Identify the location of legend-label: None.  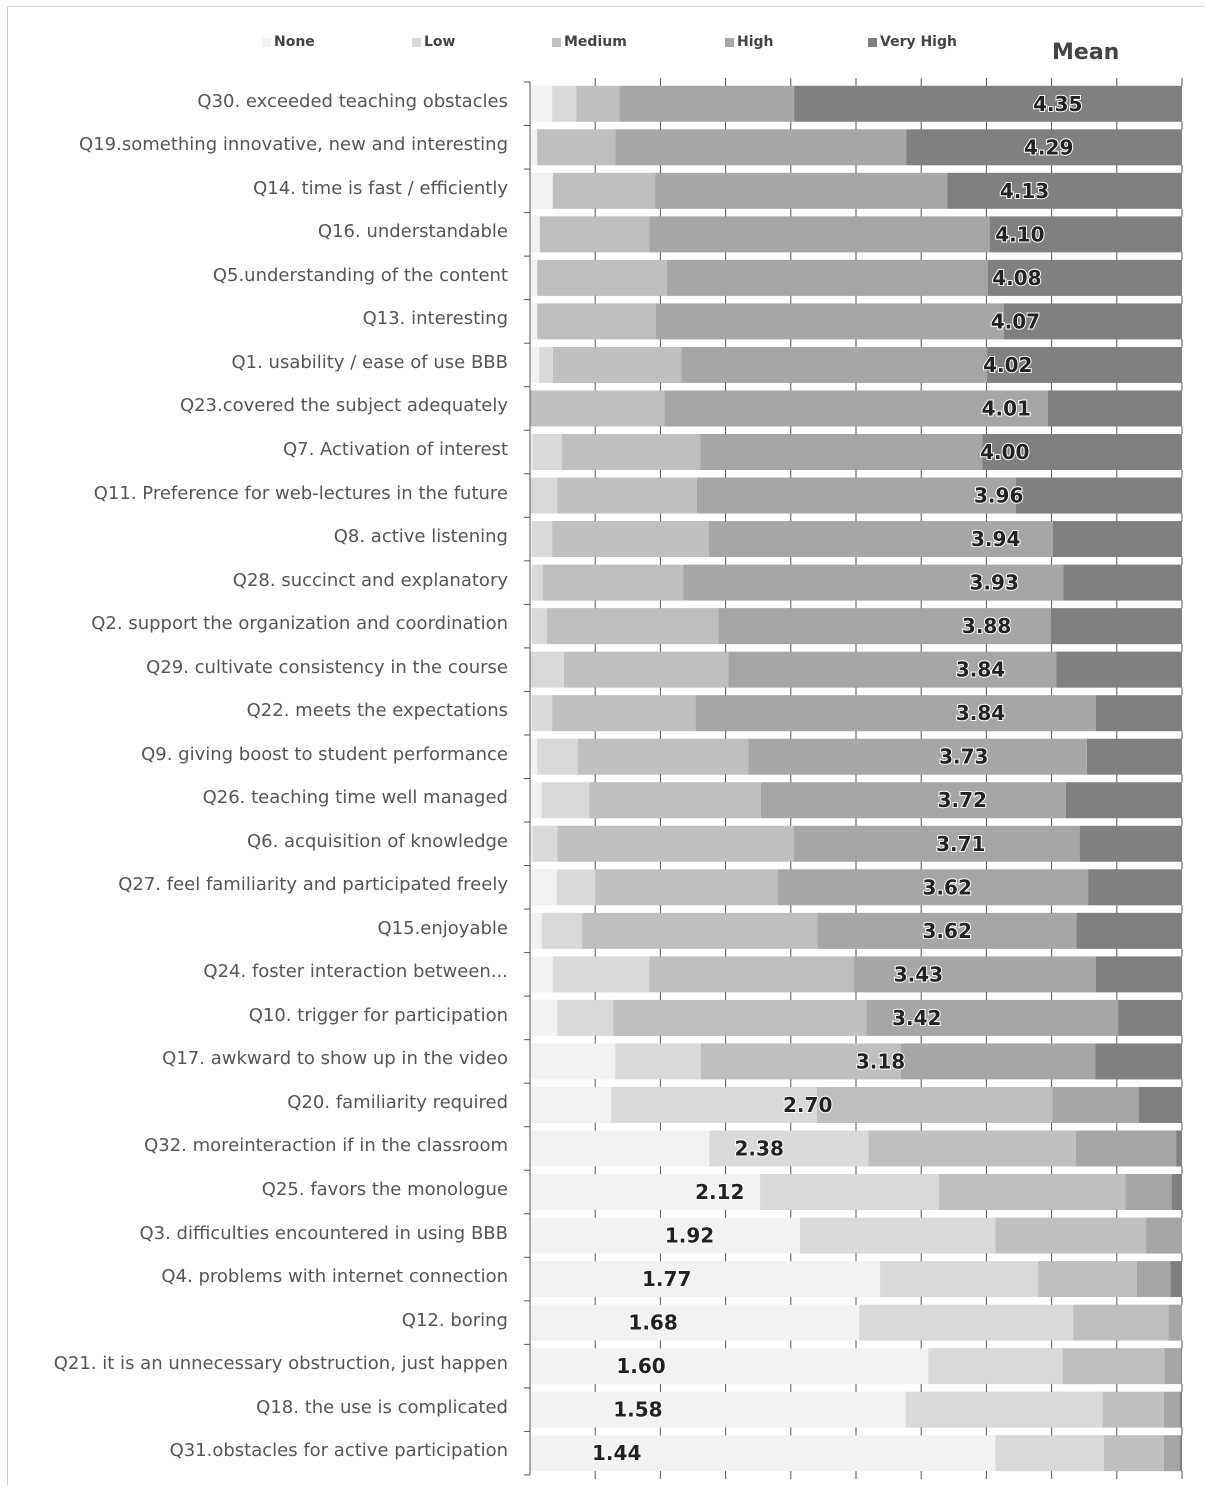
(294, 42).